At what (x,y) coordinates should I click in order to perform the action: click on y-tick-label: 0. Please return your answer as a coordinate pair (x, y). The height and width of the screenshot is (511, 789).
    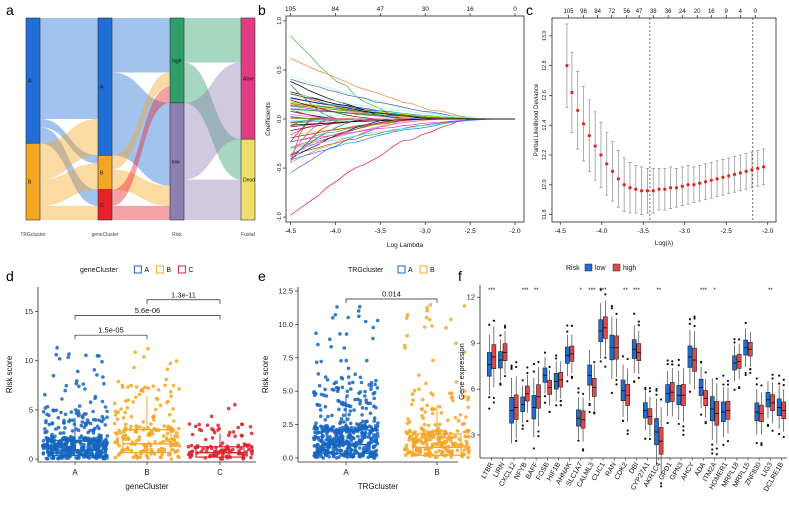
    Looking at the image, I should click on (31, 459).